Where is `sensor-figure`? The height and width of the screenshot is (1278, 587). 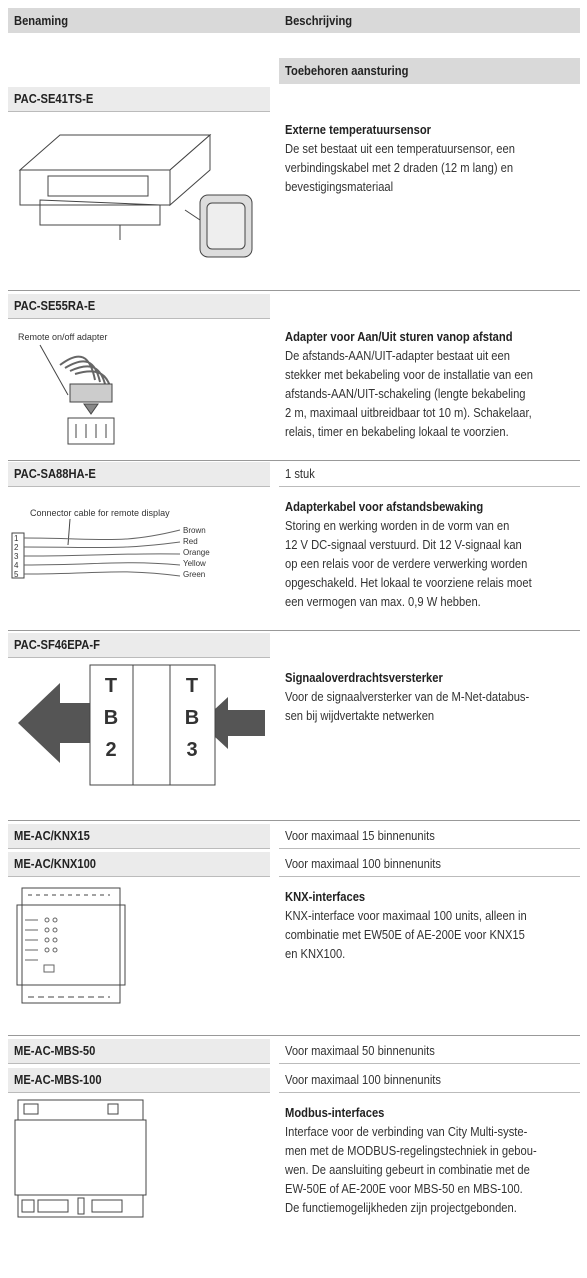 sensor-figure is located at coordinates (135, 195).